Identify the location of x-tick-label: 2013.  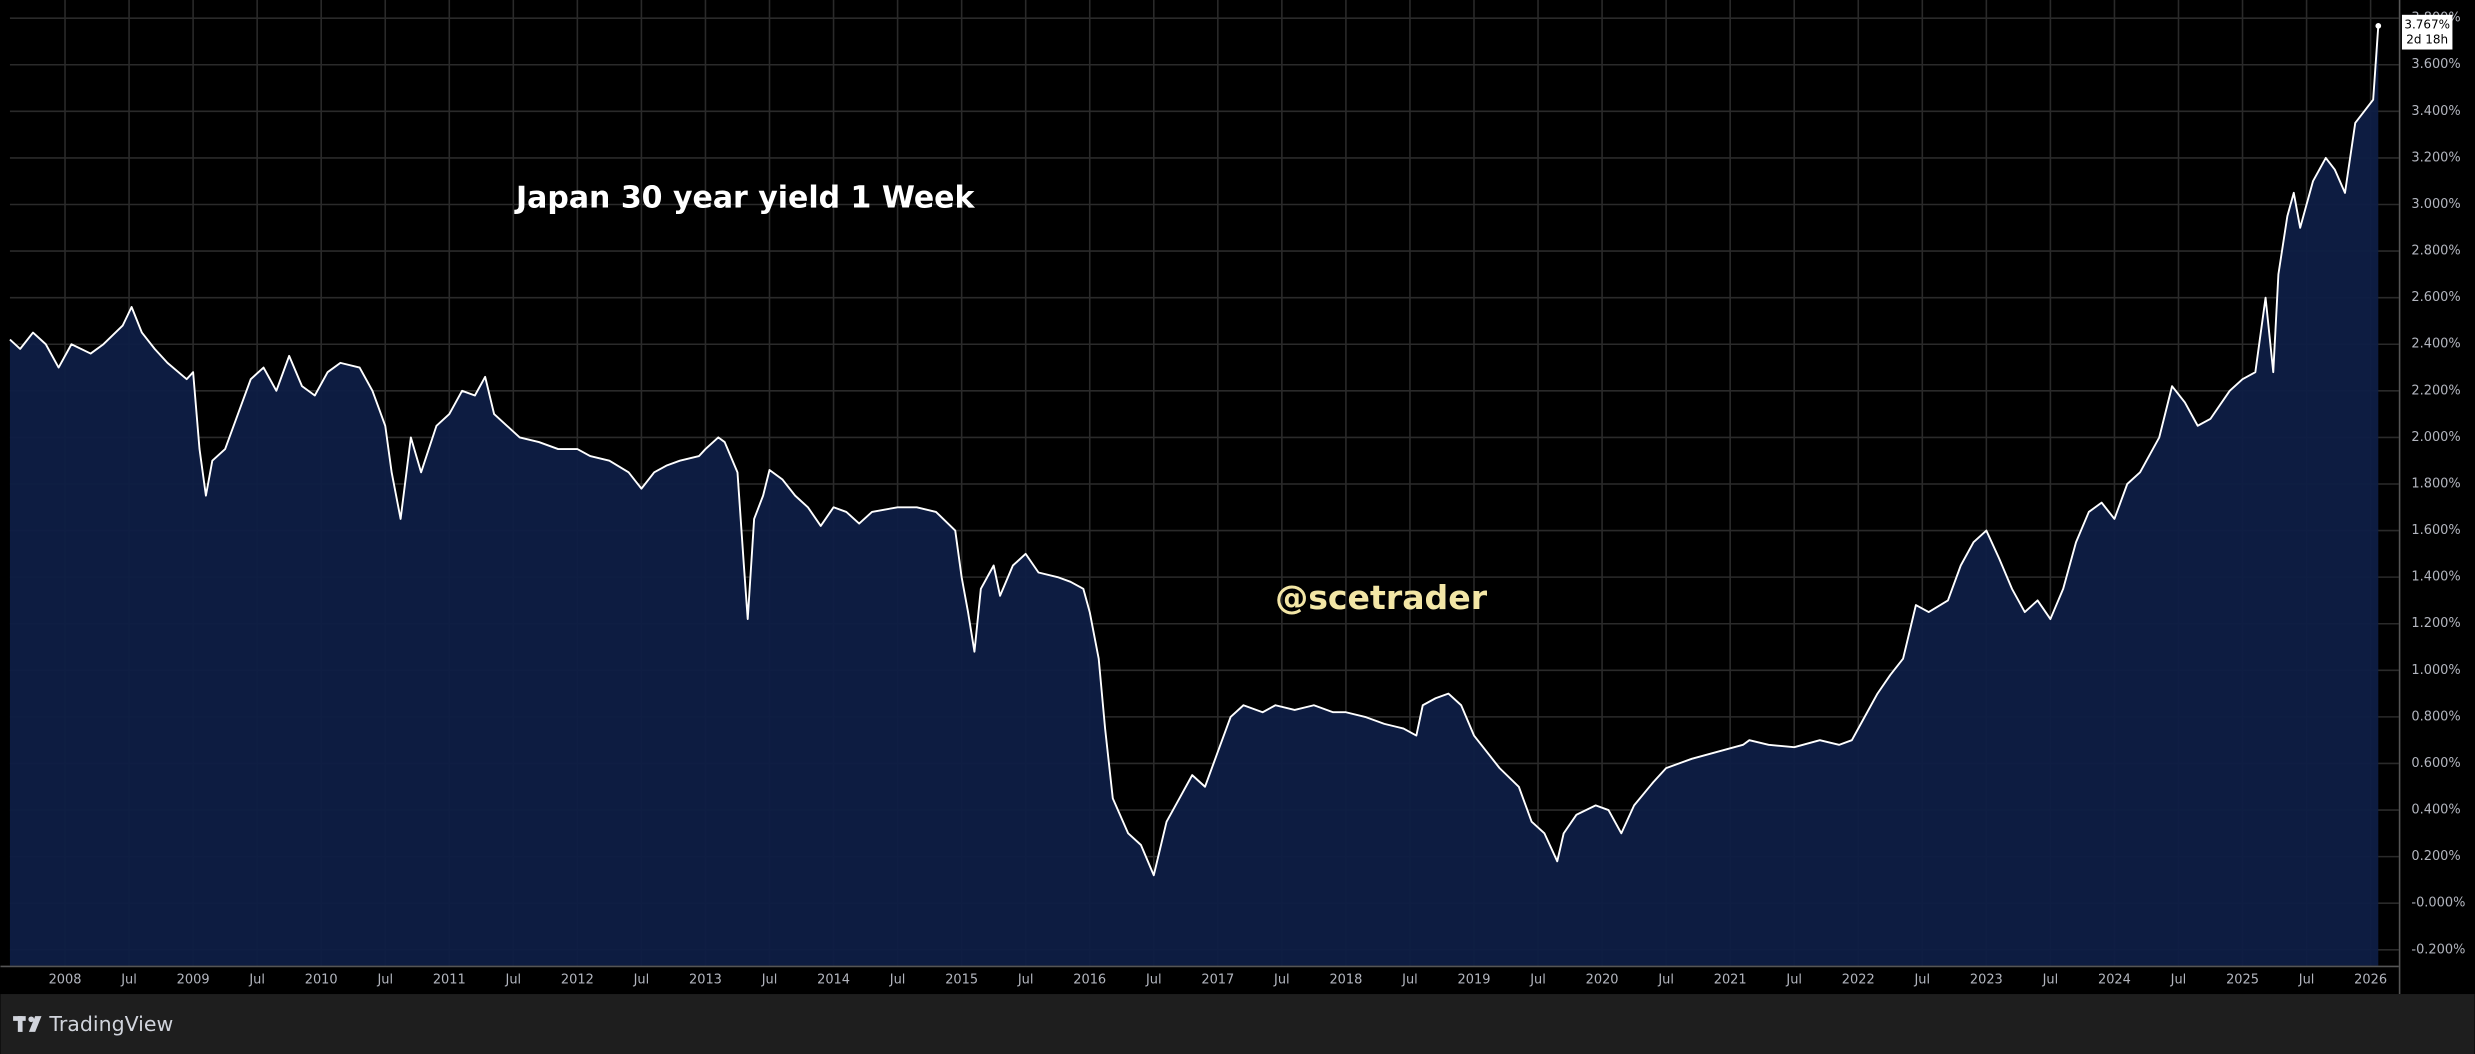
(705, 979).